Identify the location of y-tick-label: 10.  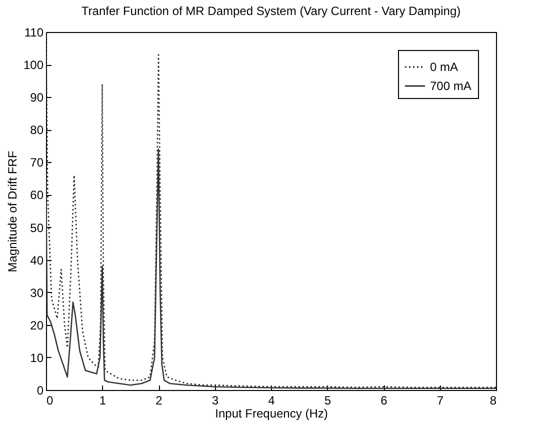
(37, 357).